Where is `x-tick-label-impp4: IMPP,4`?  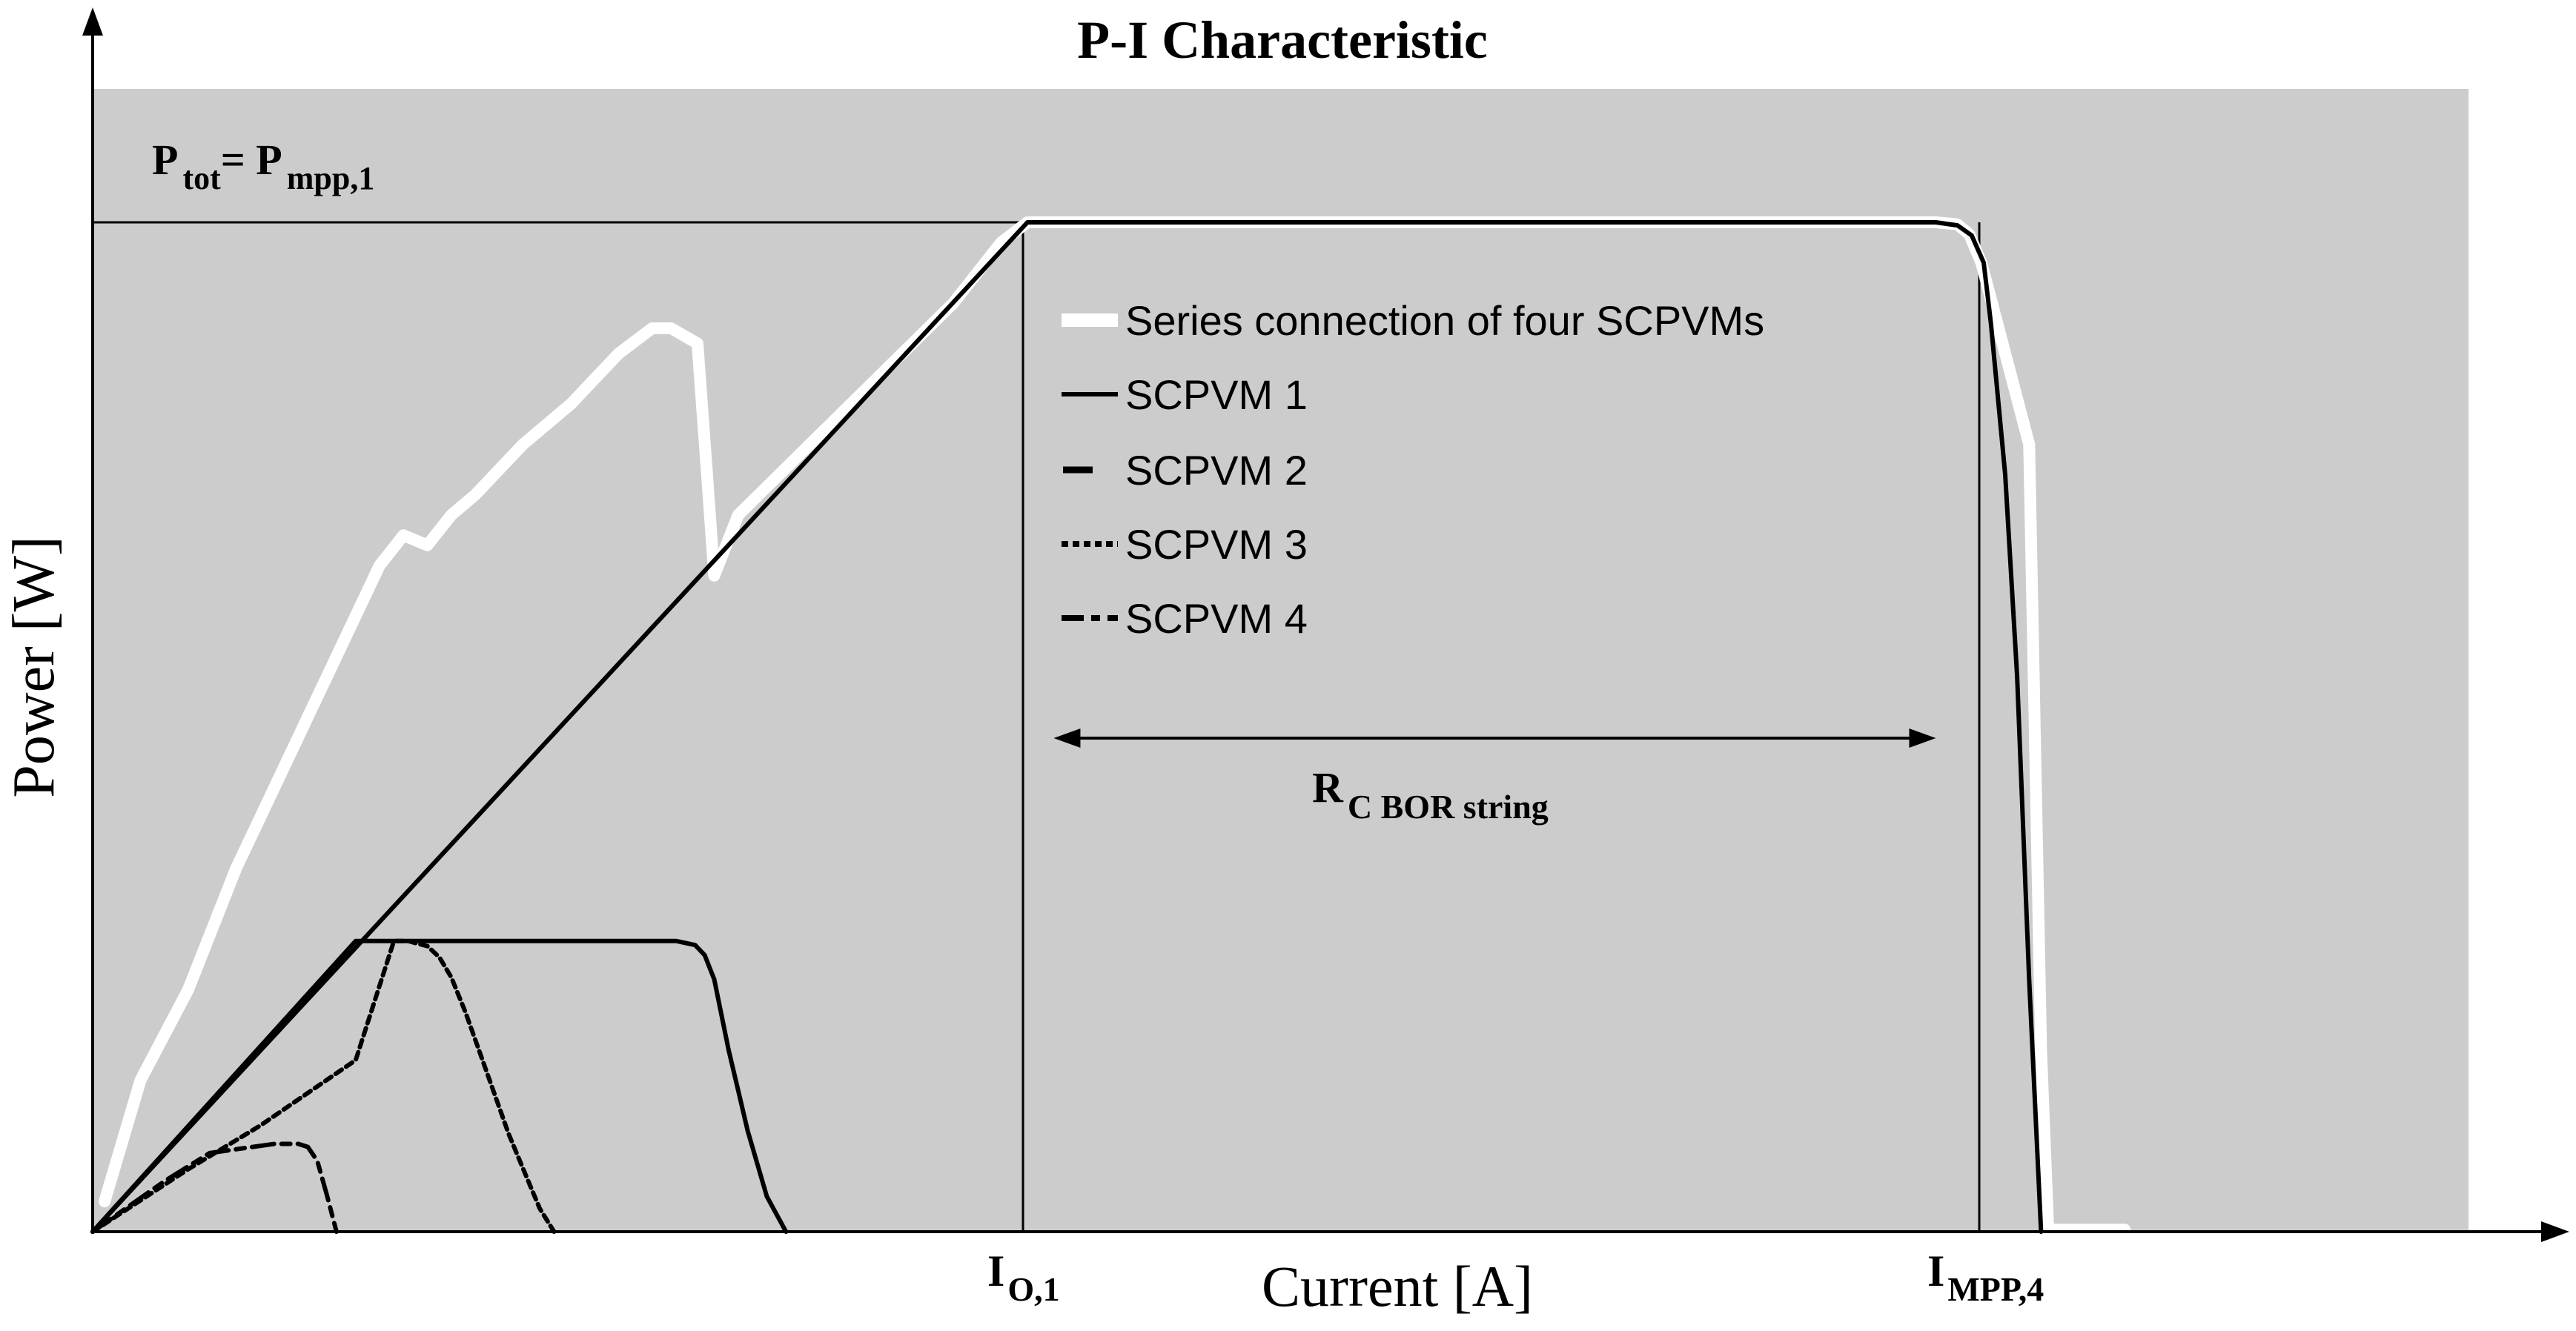
x-tick-label-impp4: IMPP,4 is located at coordinates (1985, 1277).